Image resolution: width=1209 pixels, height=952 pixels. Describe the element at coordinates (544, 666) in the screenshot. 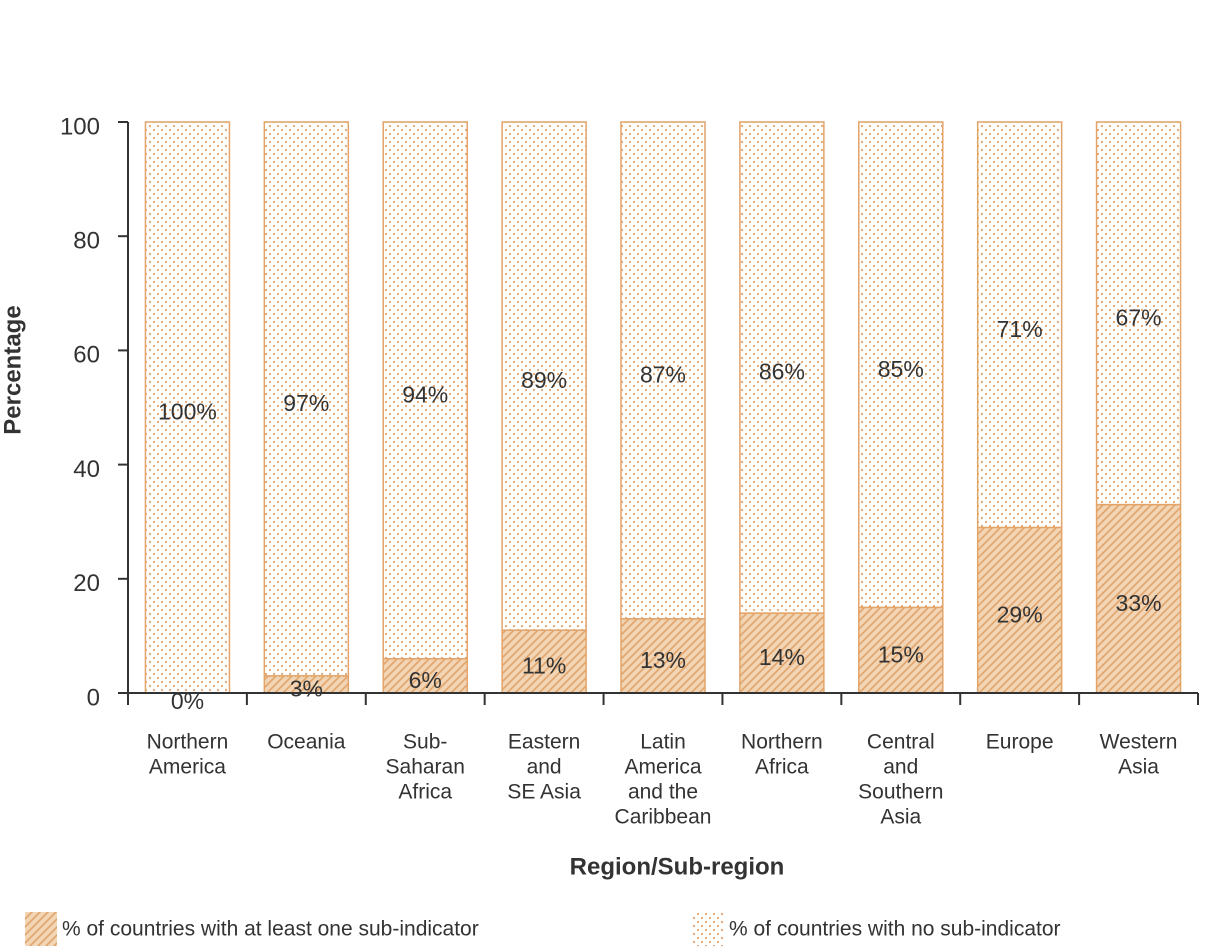

I see `value-label: 11%` at that location.